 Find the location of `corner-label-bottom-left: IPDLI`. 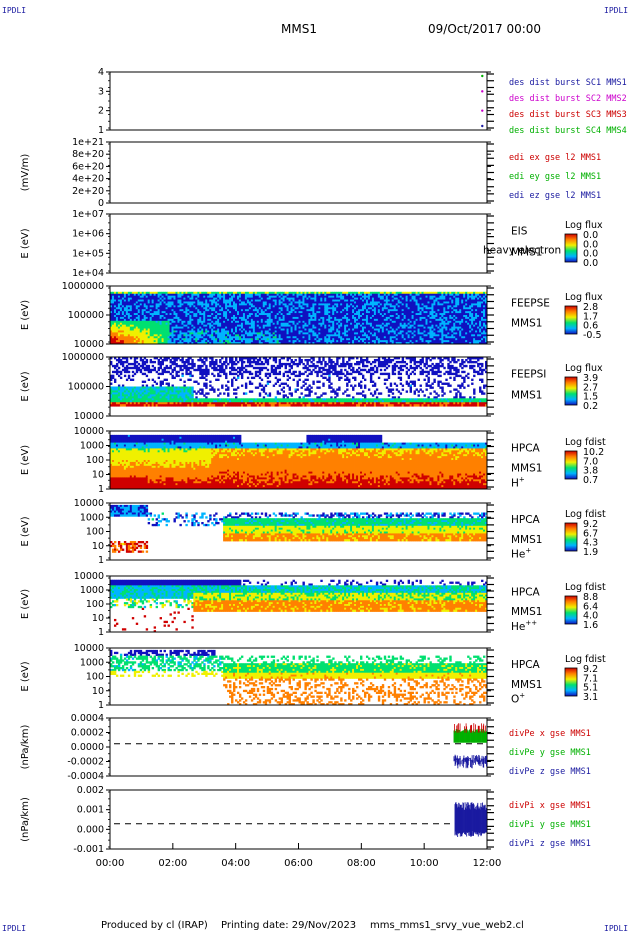

corner-label-bottom-left: IPDLI is located at coordinates (14, 928).